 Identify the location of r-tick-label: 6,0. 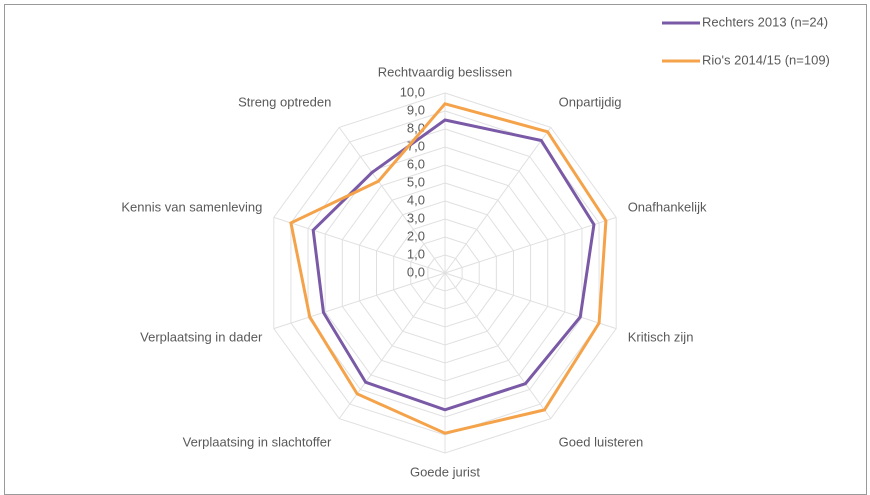
(416, 163).